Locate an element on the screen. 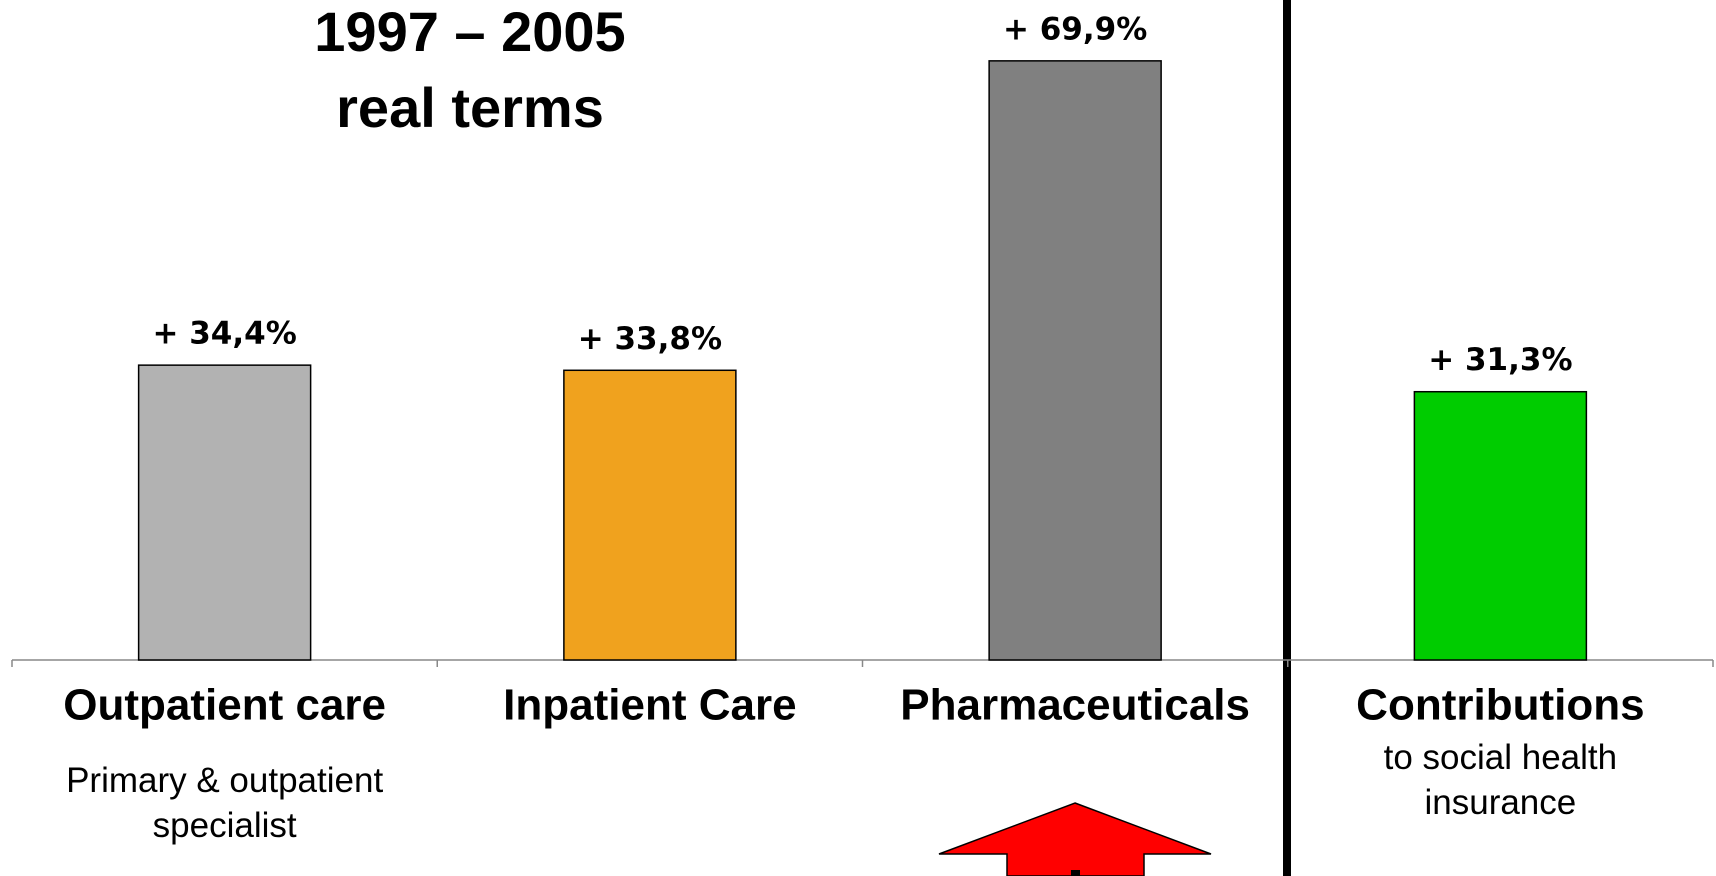 The width and height of the screenshot is (1716, 876). x-tick-label: Pharmaceuticals is located at coordinates (1075, 705).